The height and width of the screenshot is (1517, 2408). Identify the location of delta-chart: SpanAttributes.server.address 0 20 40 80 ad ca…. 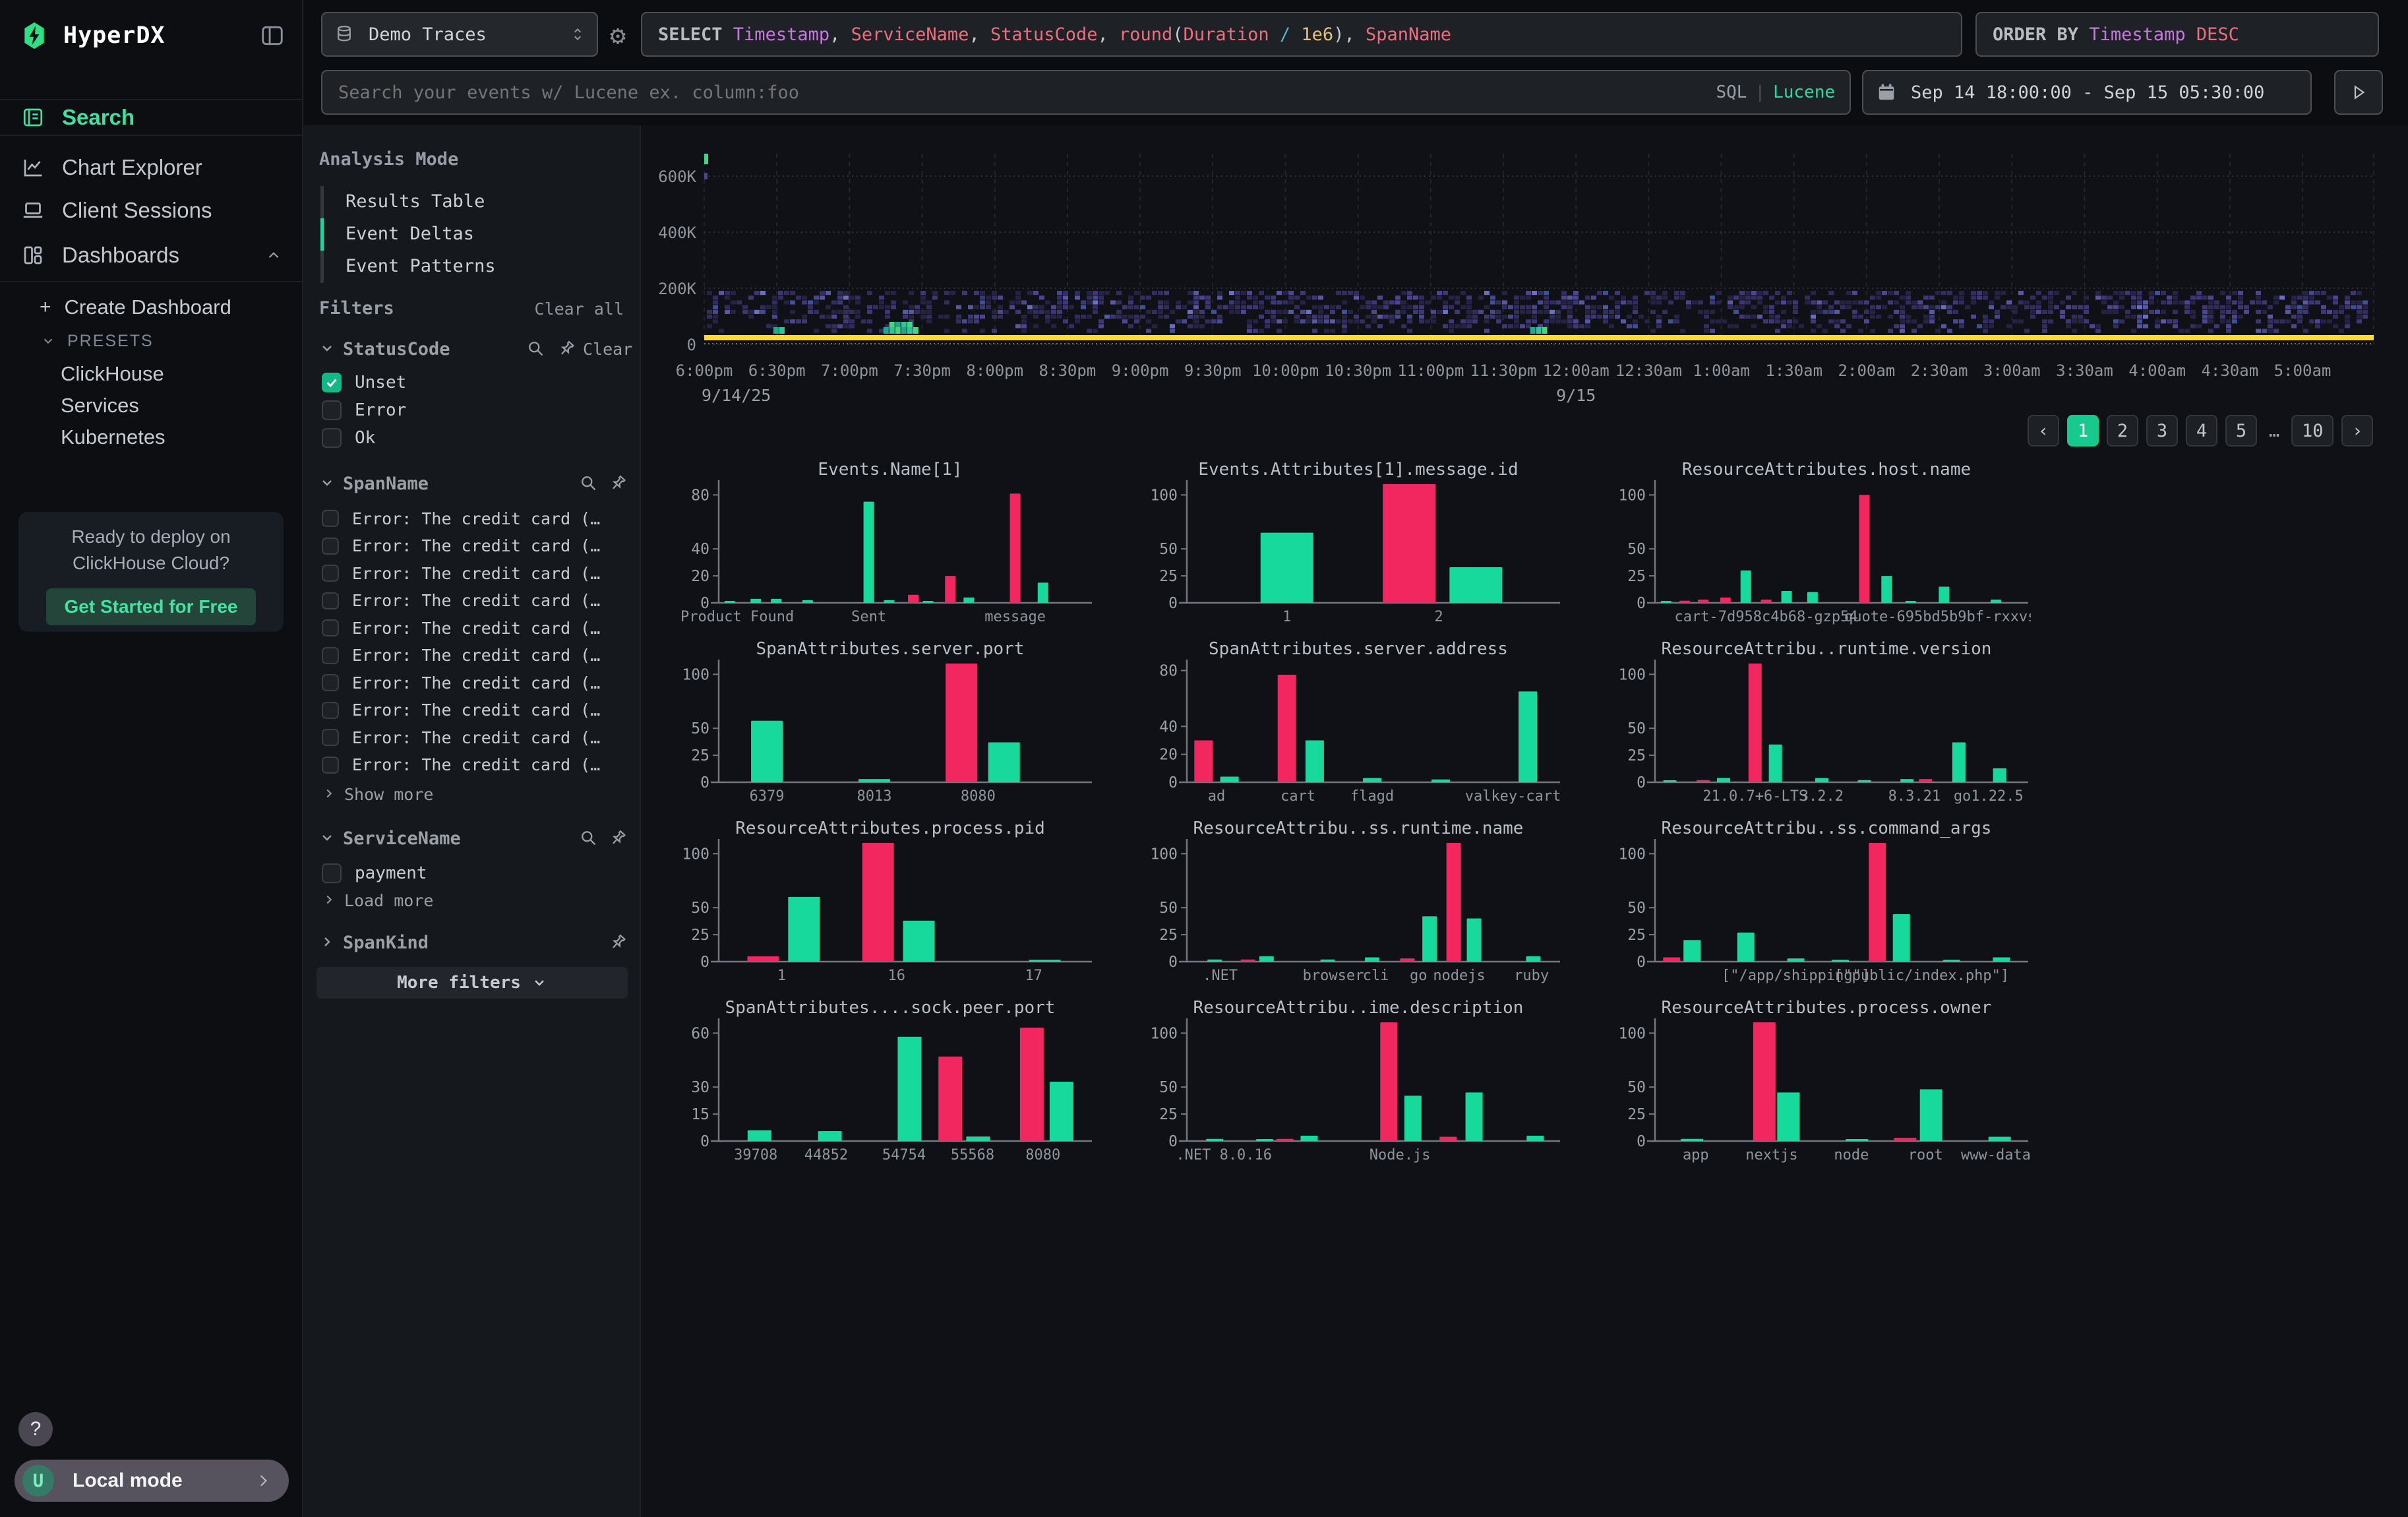
(1352, 722).